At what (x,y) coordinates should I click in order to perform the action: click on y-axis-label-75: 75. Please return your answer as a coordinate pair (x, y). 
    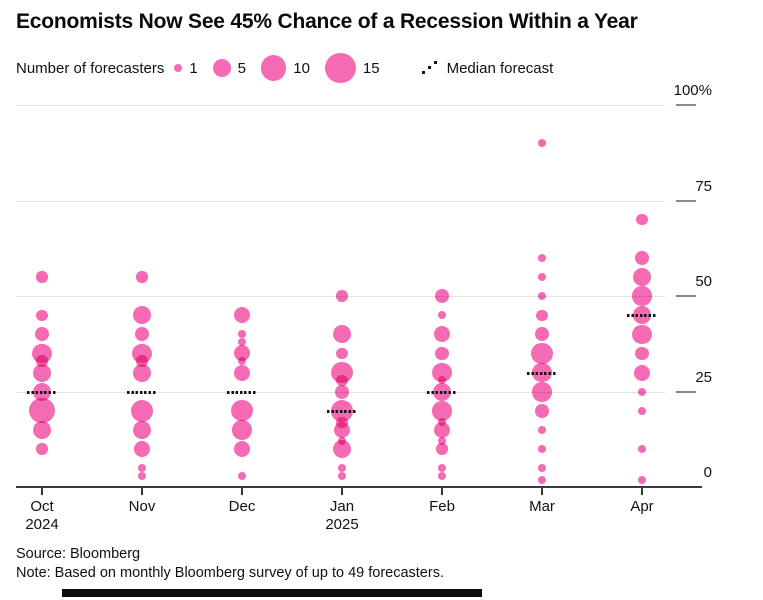
    Looking at the image, I should click on (703, 186).